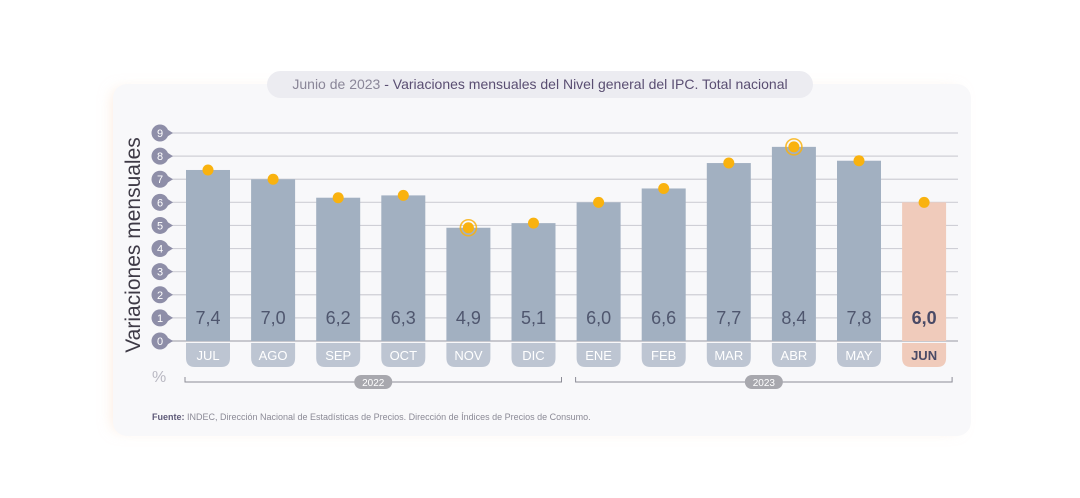 Image resolution: width=1080 pixels, height=498 pixels. I want to click on y-tick-label: 4, so click(160, 250).